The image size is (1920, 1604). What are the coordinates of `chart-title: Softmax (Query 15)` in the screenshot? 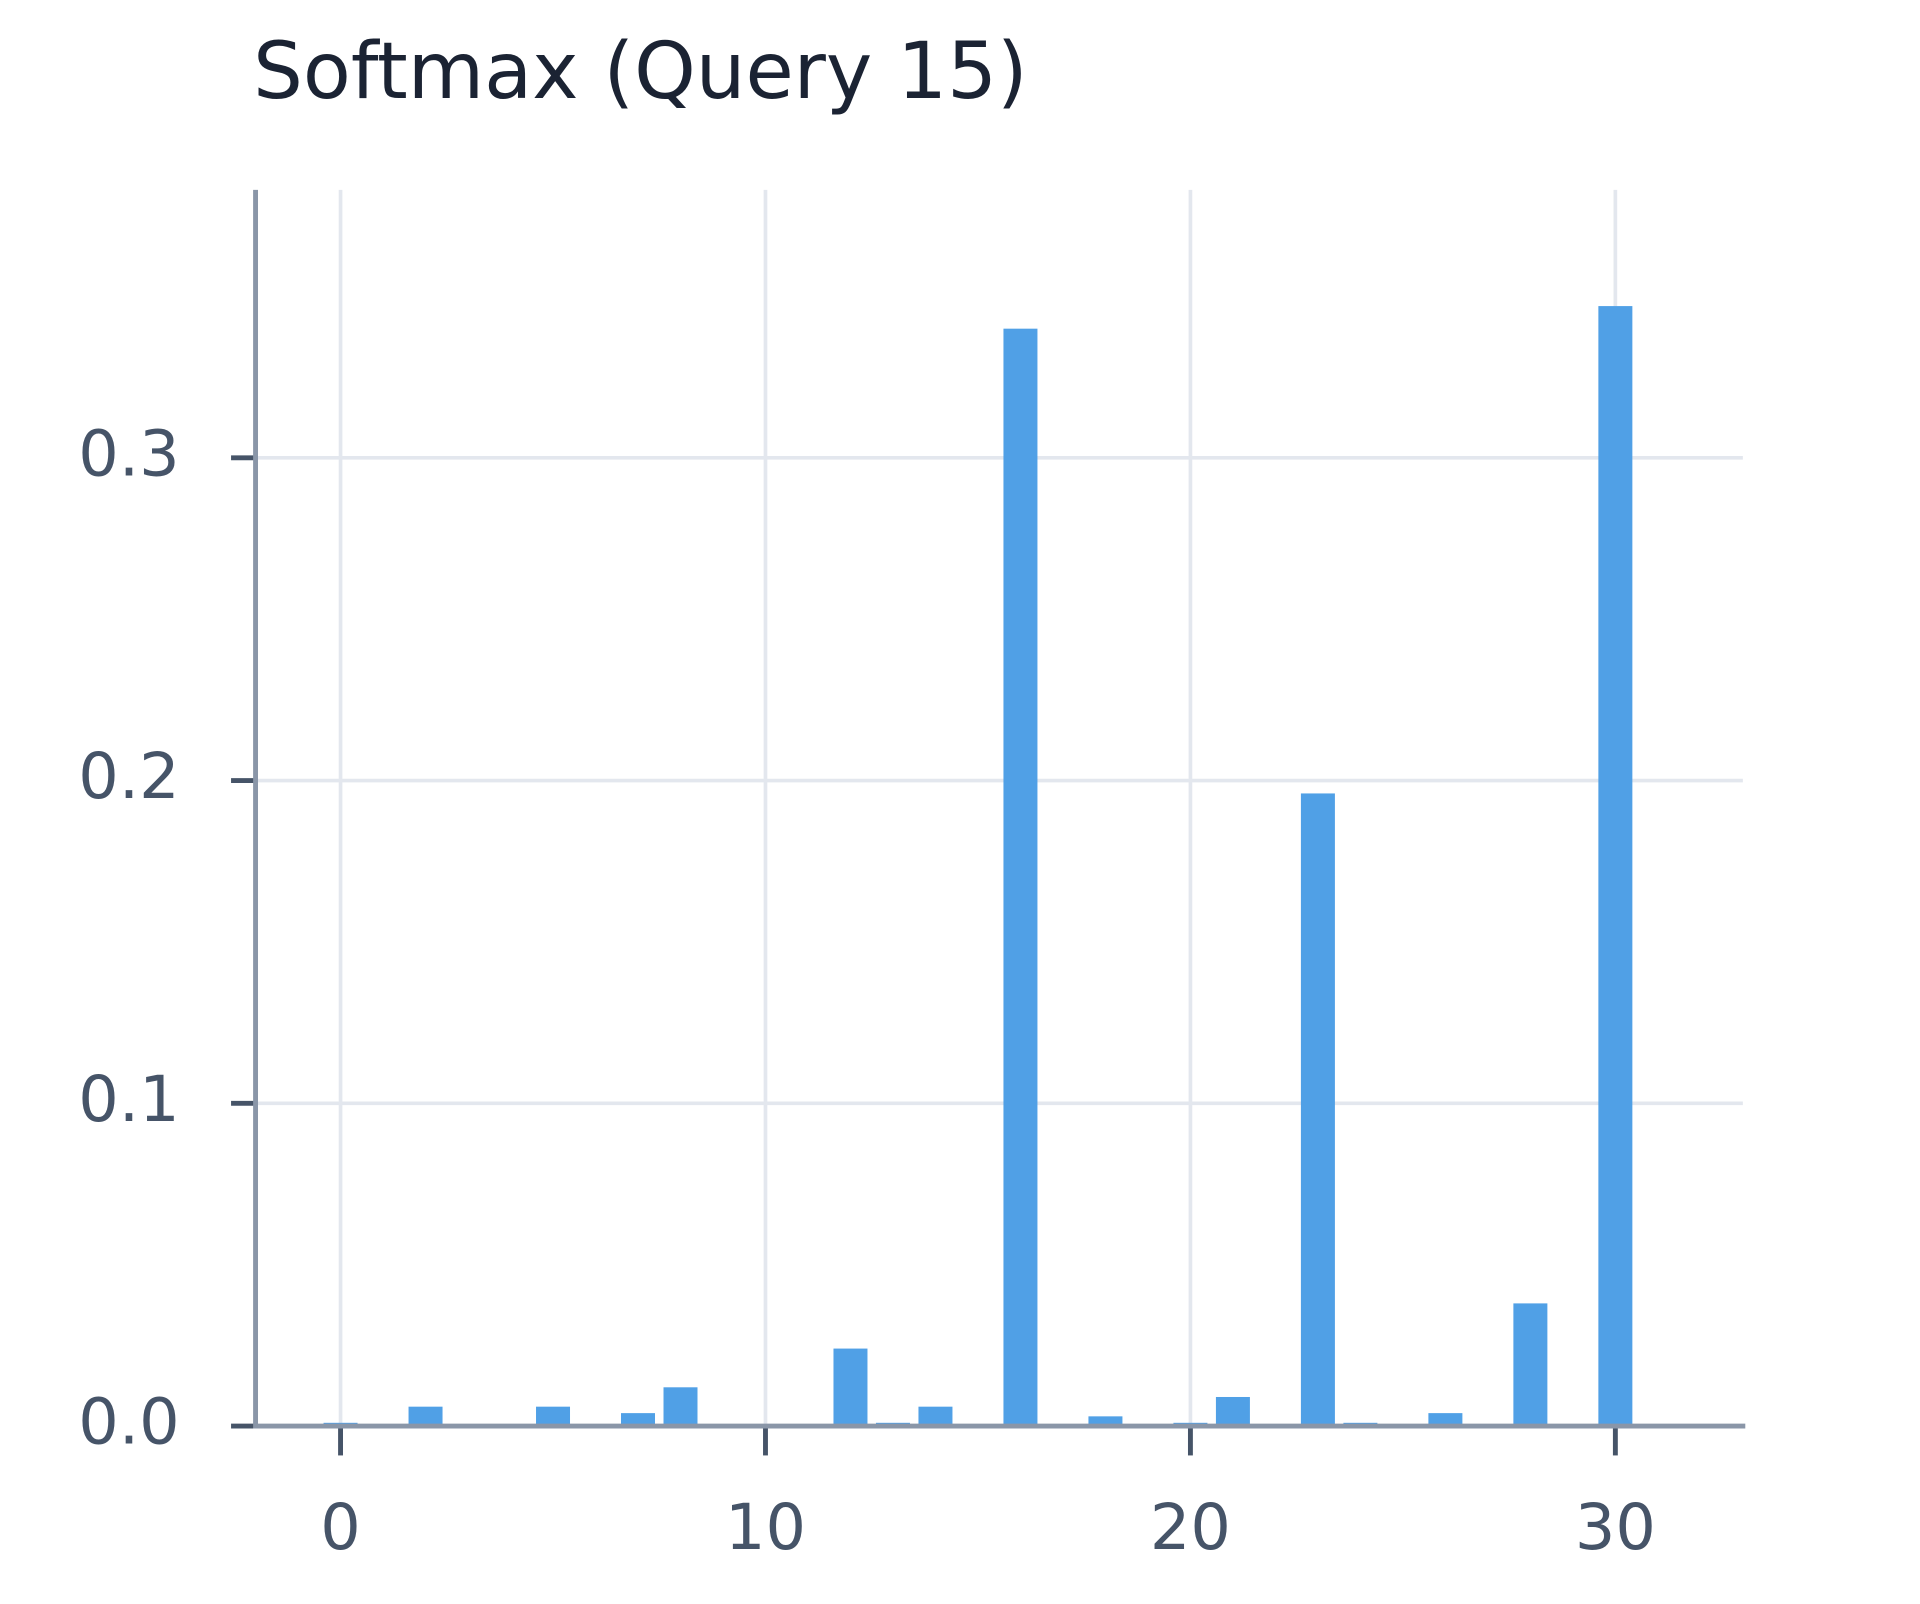 It's located at (640, 71).